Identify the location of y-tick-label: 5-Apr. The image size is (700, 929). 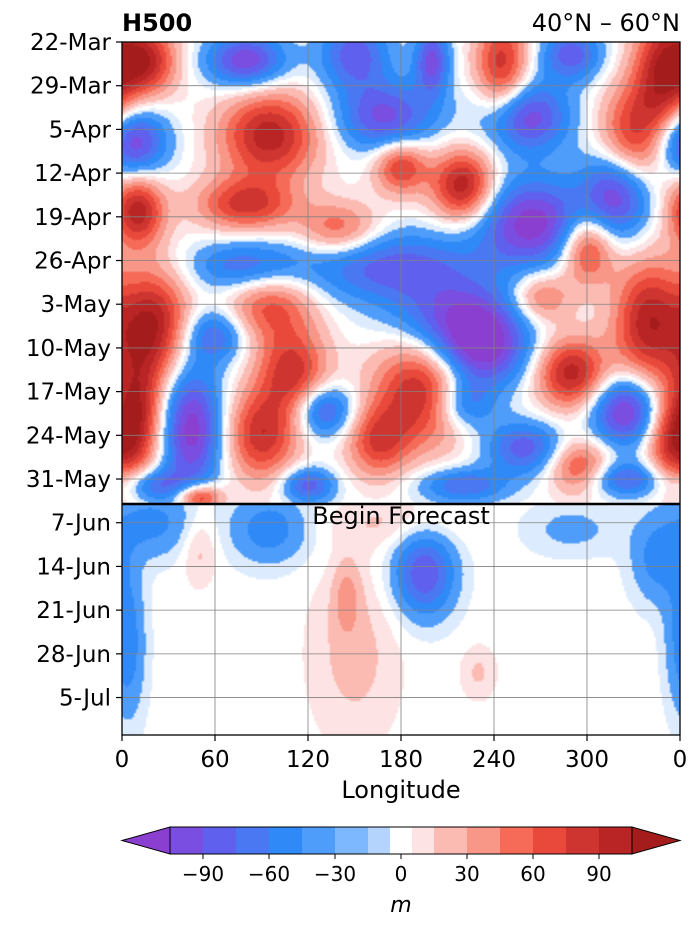
(80, 130).